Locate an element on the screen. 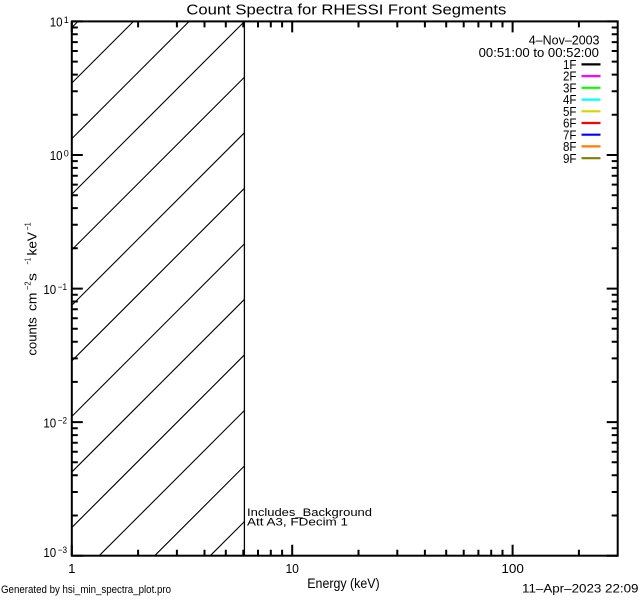 This screenshot has height=600, width=640. svg-text: 8F is located at coordinates (570, 146).